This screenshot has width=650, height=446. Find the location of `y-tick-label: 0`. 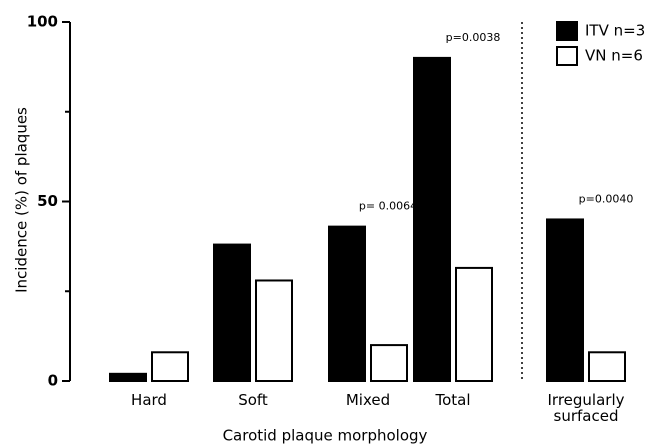

y-tick-label: 0 is located at coordinates (53, 381).